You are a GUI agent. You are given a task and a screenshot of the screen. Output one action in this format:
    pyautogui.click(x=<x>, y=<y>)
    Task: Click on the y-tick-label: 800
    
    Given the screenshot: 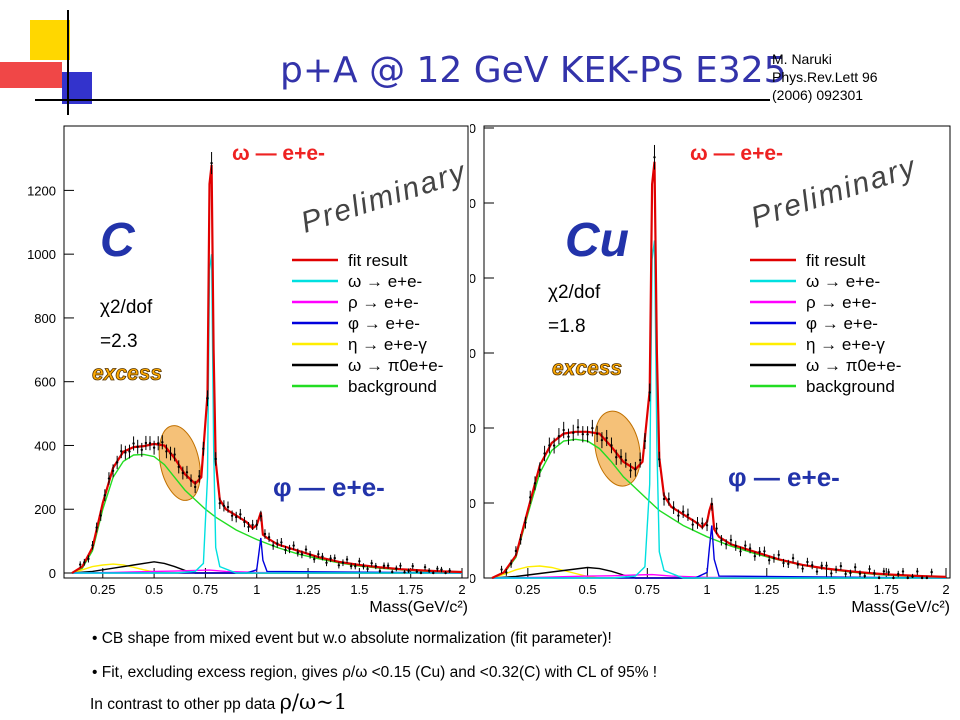 What is the action you would take?
    pyautogui.click(x=45, y=318)
    